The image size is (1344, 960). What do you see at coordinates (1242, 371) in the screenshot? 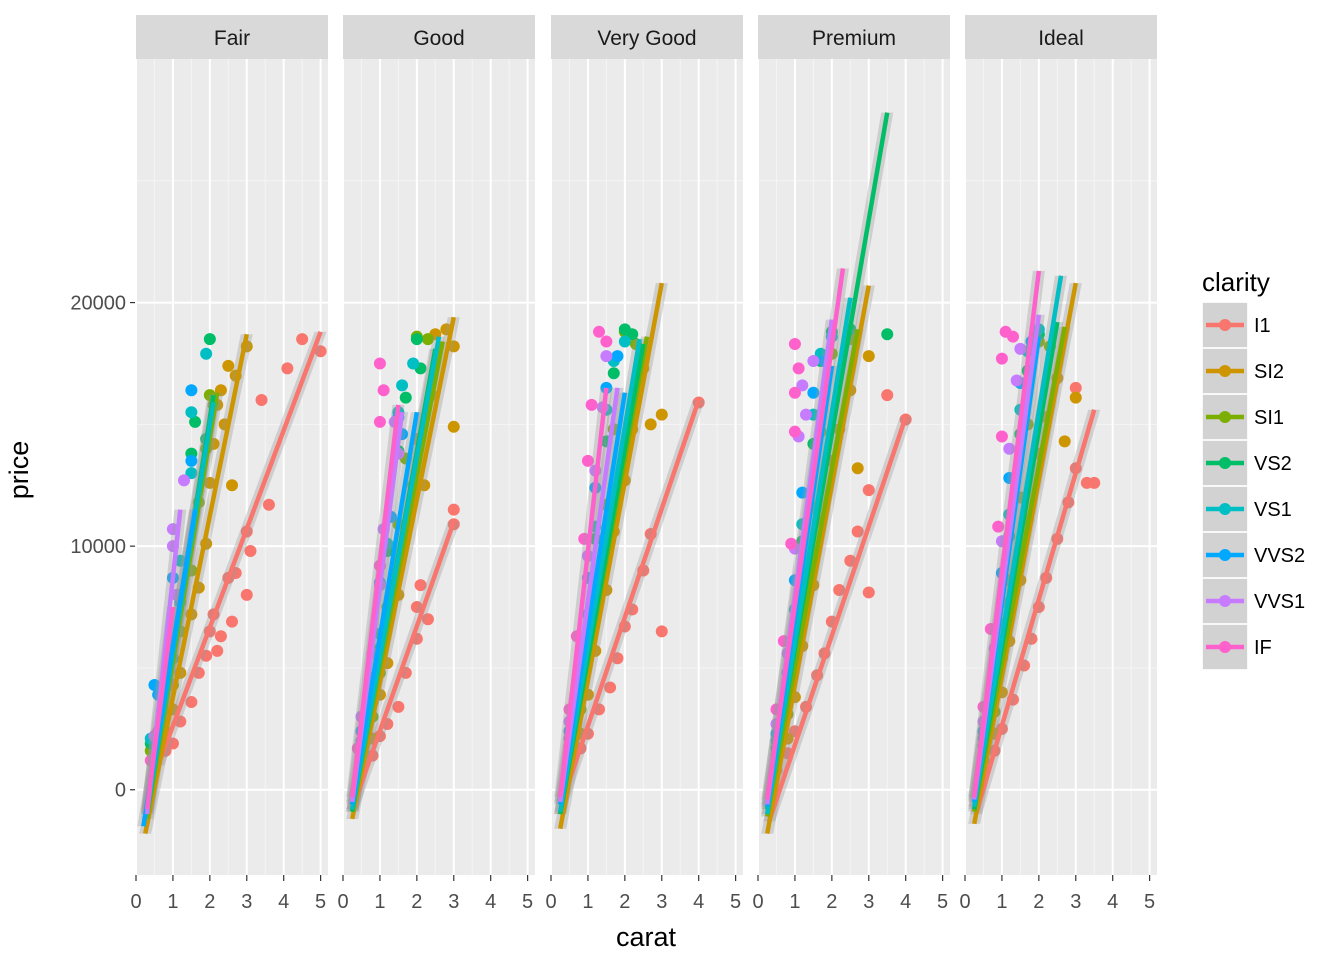
I see `legend-item-si2: SI2` at bounding box center [1242, 371].